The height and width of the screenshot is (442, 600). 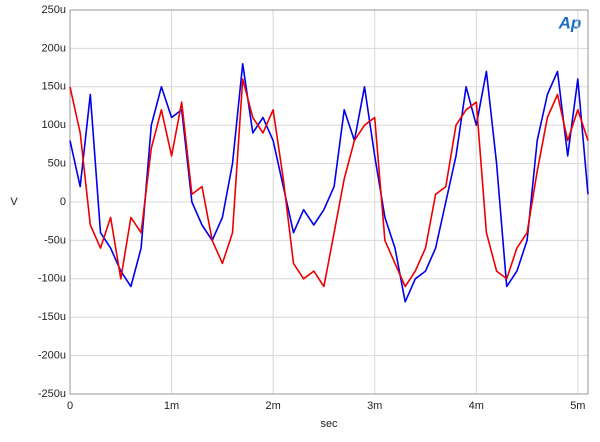 What do you see at coordinates (54, 87) in the screenshot?
I see `y-tick-label: 150u` at bounding box center [54, 87].